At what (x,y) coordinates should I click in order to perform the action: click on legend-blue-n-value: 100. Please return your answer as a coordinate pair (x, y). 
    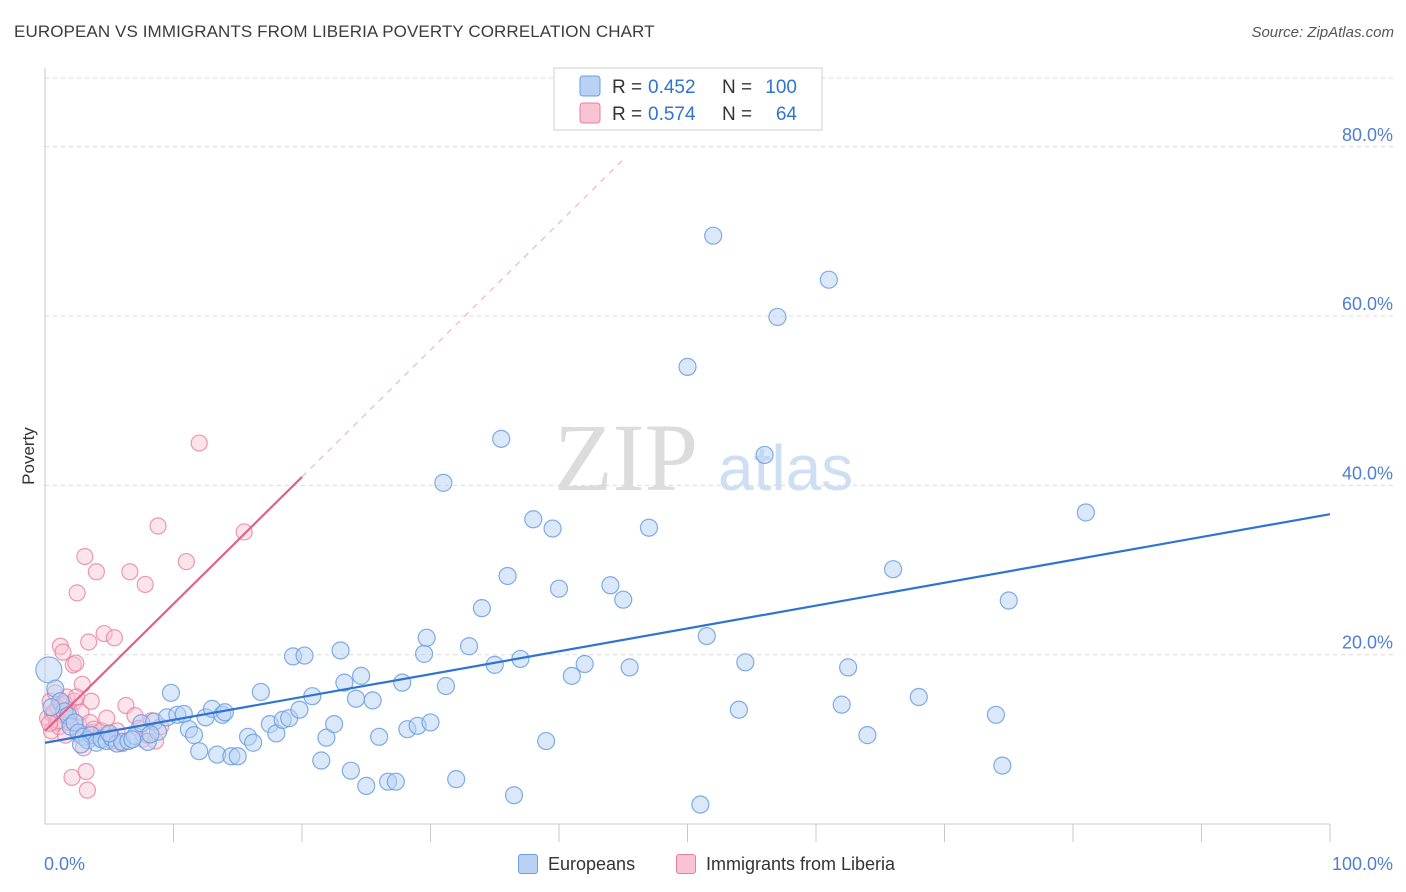
    Looking at the image, I should click on (781, 87).